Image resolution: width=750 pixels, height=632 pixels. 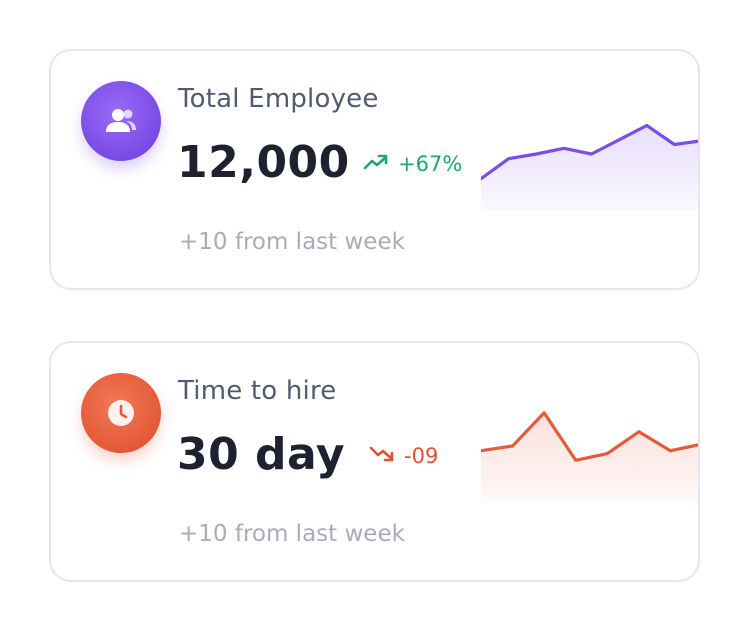 What do you see at coordinates (380, 164) in the screenshot?
I see `trend-up-icon` at bounding box center [380, 164].